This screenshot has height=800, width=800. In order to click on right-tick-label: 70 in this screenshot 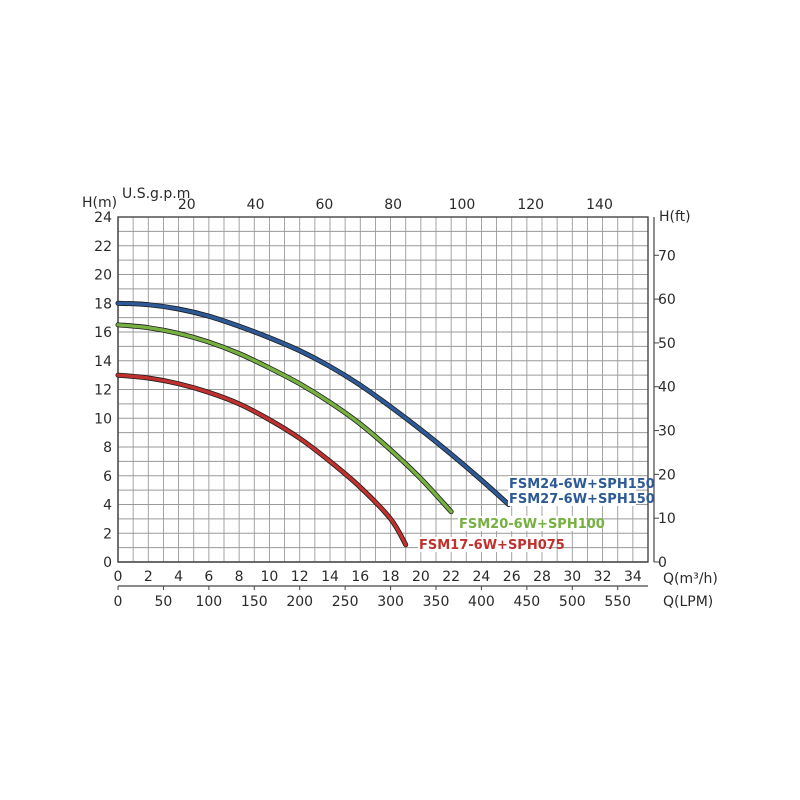, I will do `click(667, 256)`.